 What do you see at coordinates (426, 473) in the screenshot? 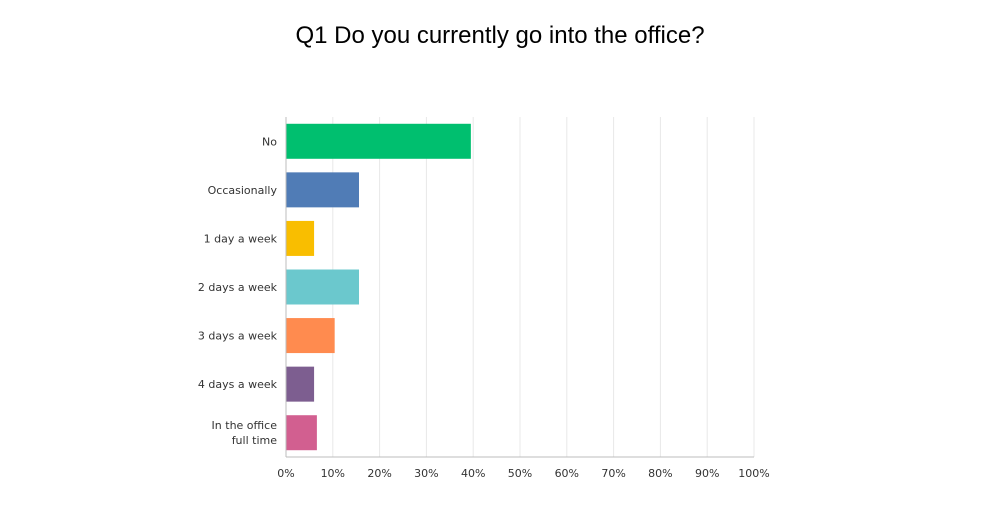
I see `x-tick-label: 30%` at bounding box center [426, 473].